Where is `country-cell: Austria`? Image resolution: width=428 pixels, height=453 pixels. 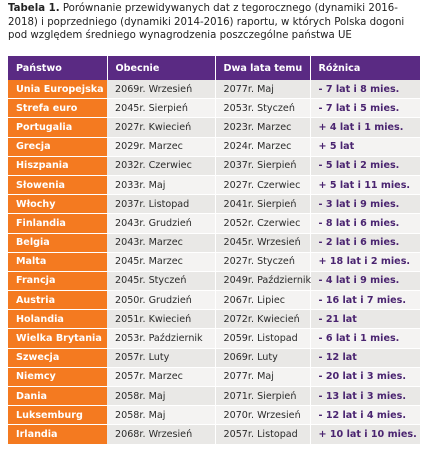 country-cell: Austria is located at coordinates (57, 300).